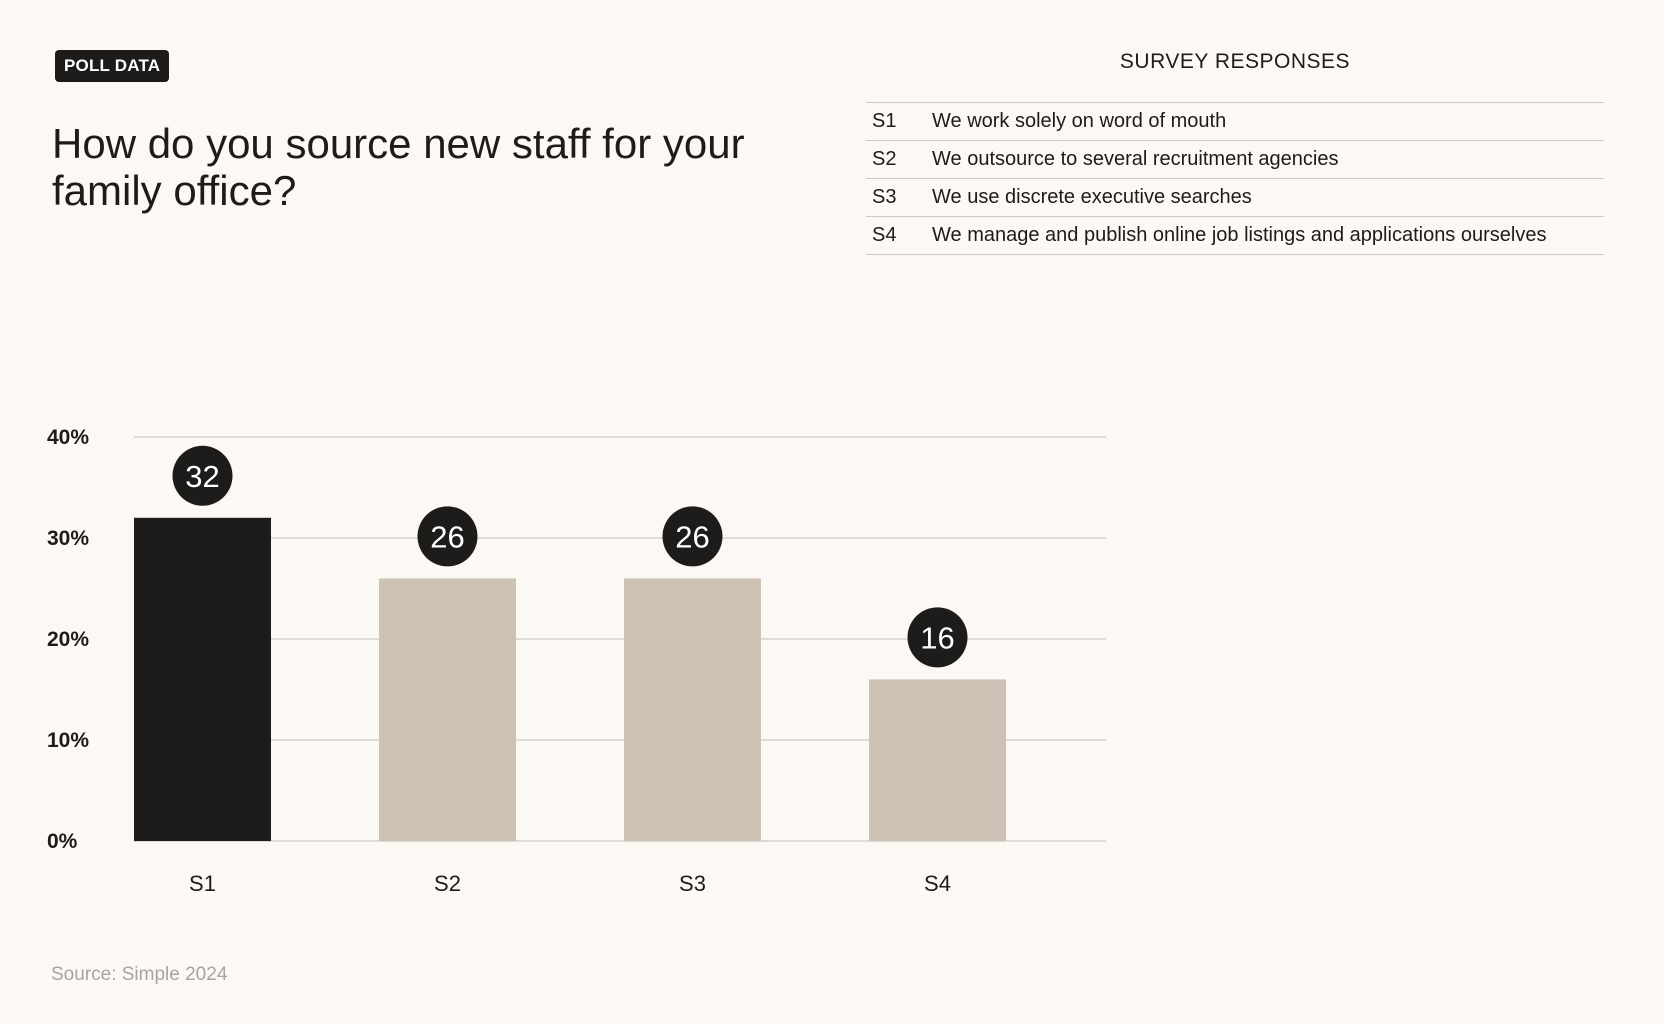  What do you see at coordinates (68, 639) in the screenshot?
I see `y-tick-label: 20%` at bounding box center [68, 639].